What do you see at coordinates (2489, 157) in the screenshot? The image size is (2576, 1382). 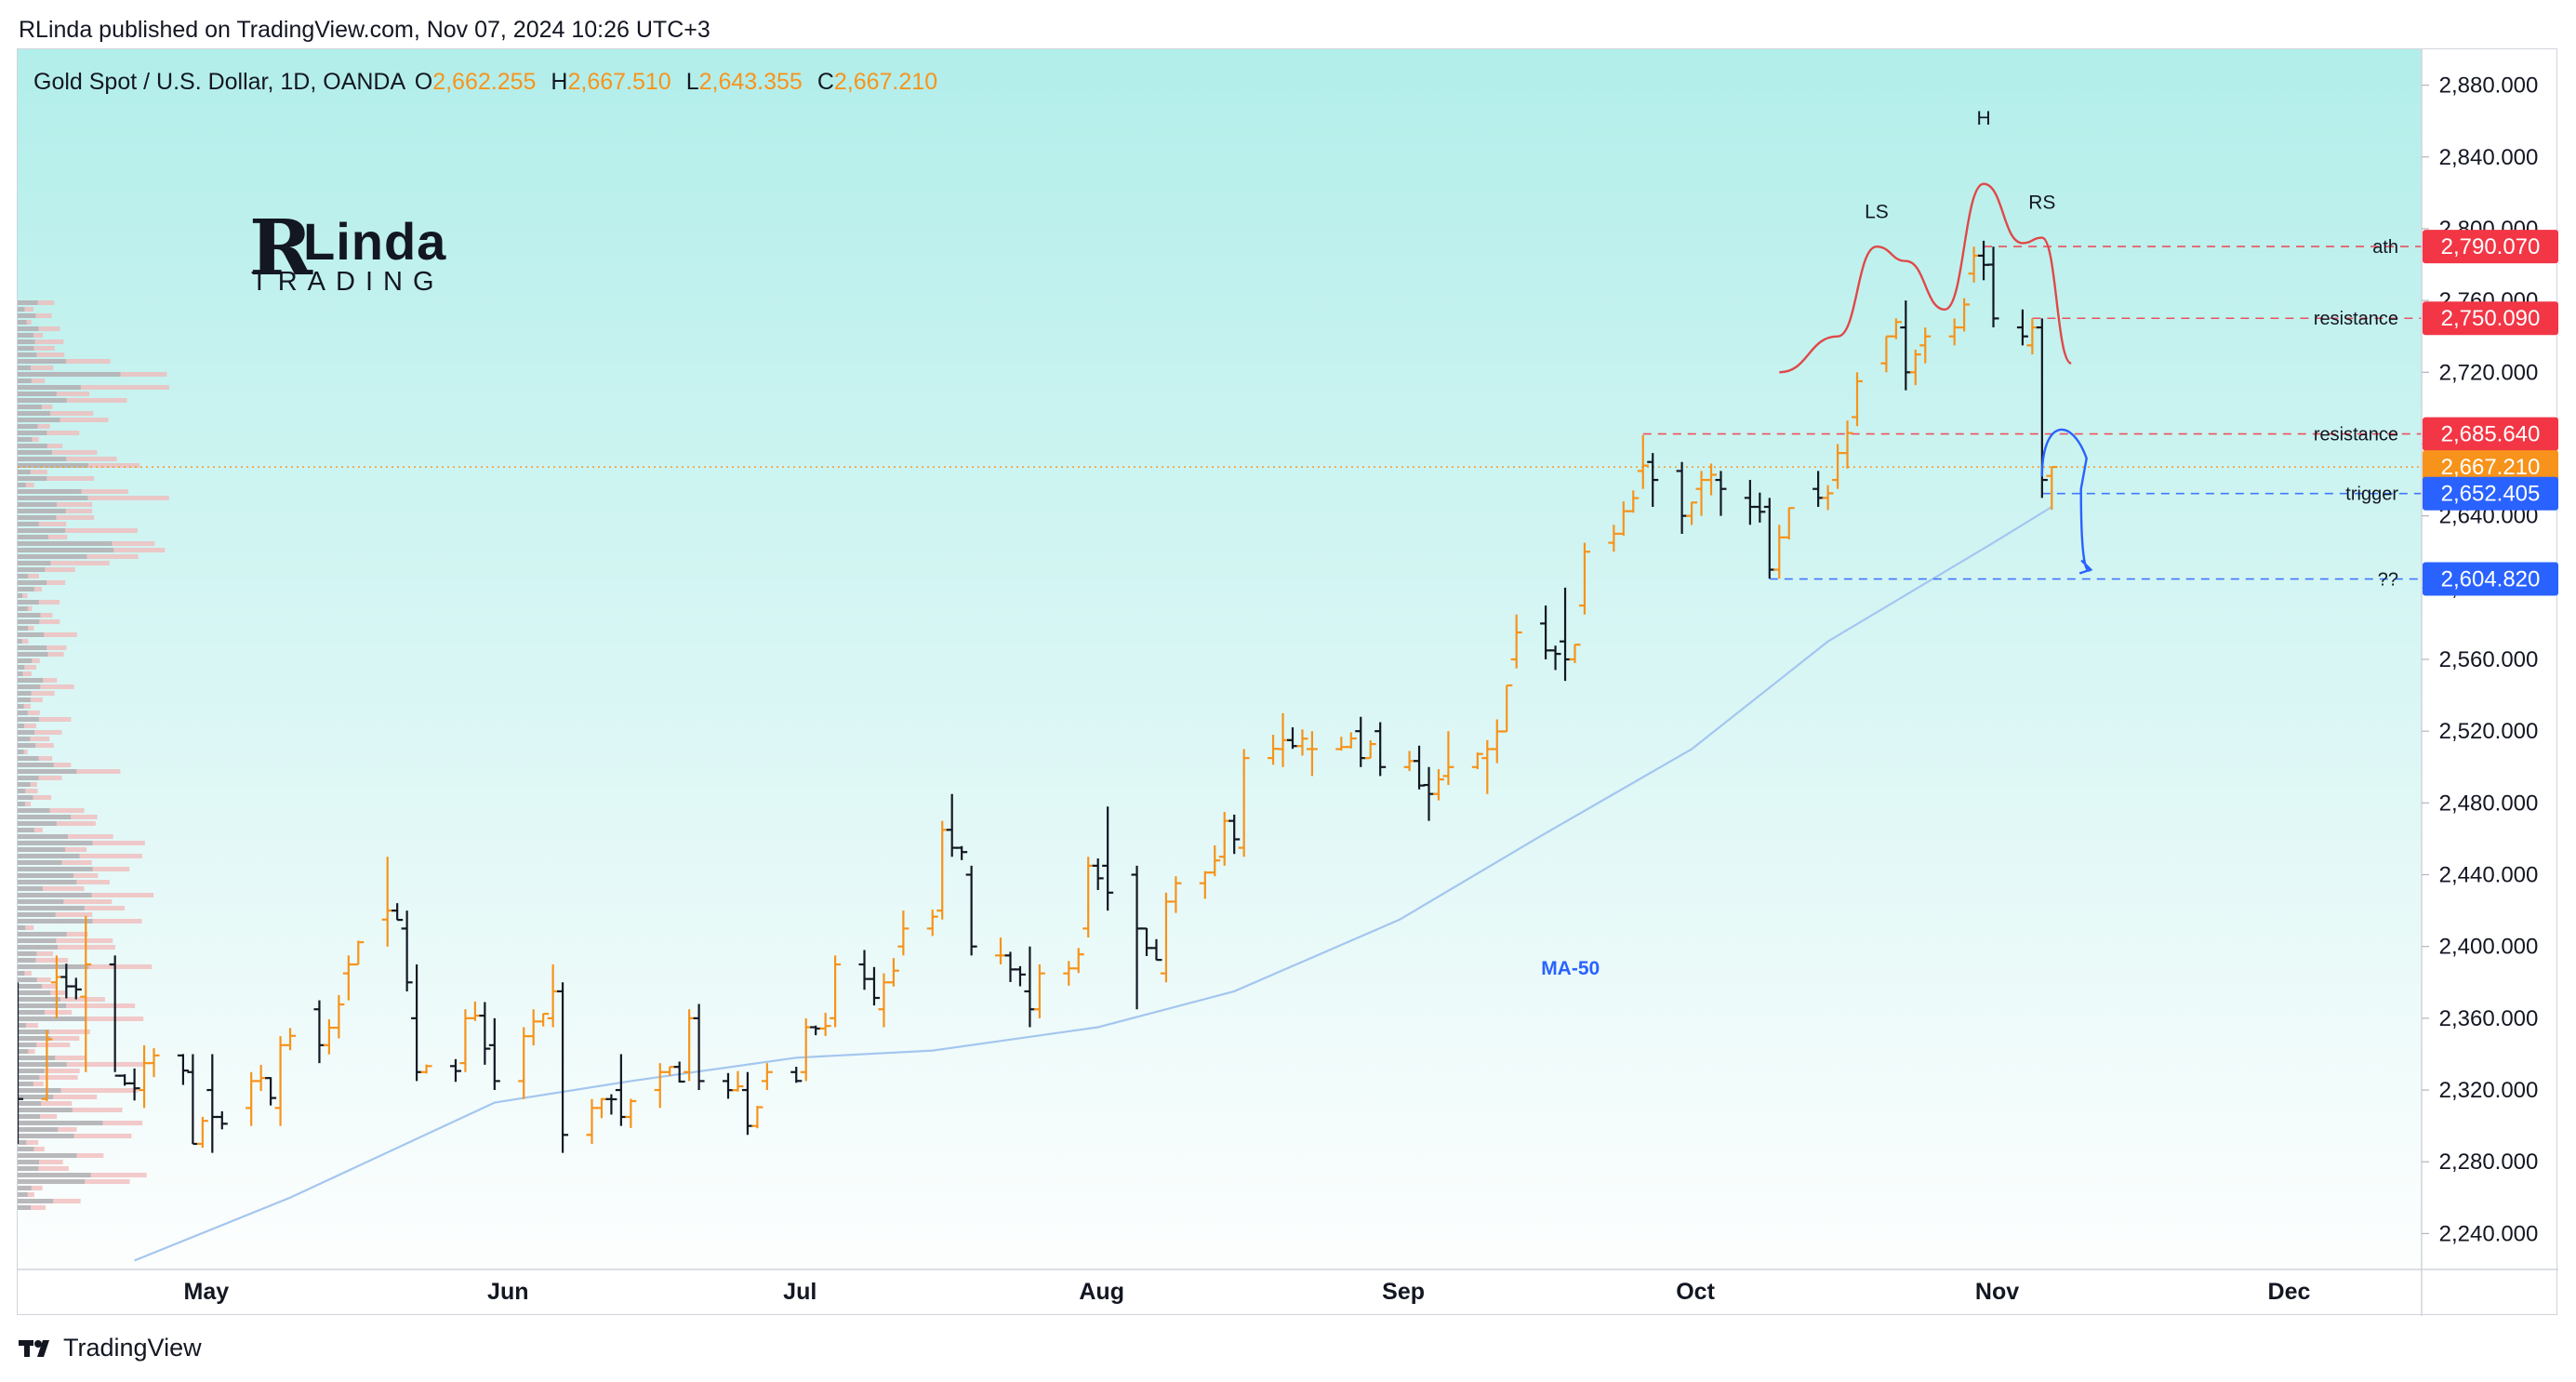 I see `price-tick-label: 2,840.000` at bounding box center [2489, 157].